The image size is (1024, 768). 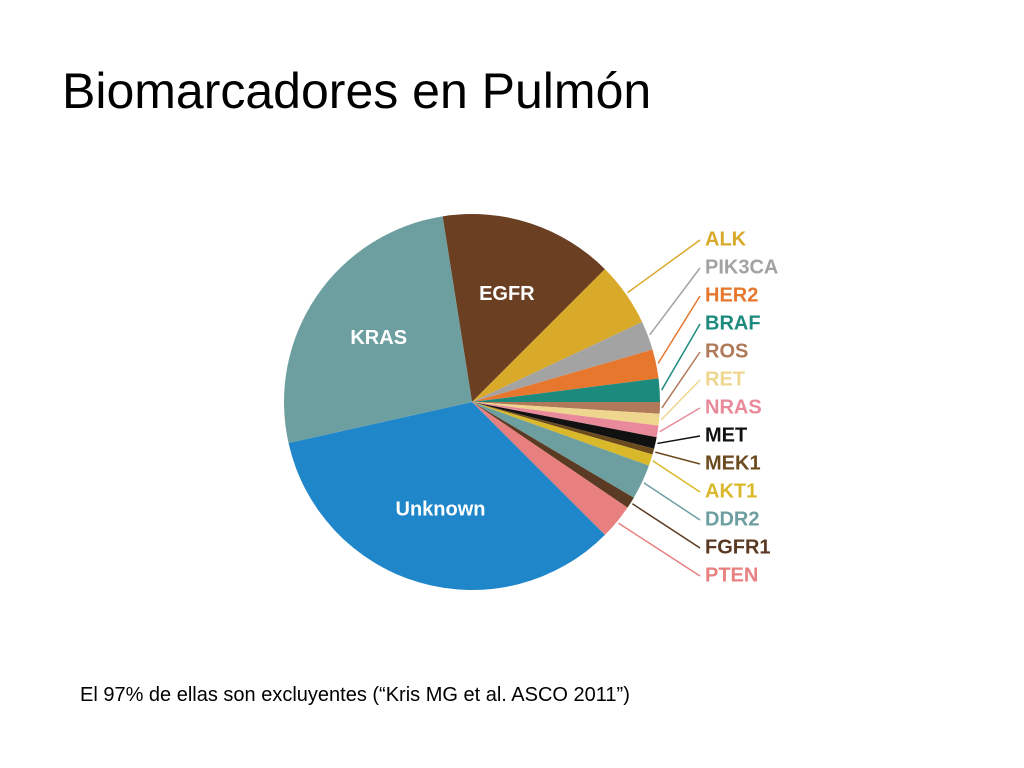 I want to click on slice-label: EGFR, so click(x=507, y=294).